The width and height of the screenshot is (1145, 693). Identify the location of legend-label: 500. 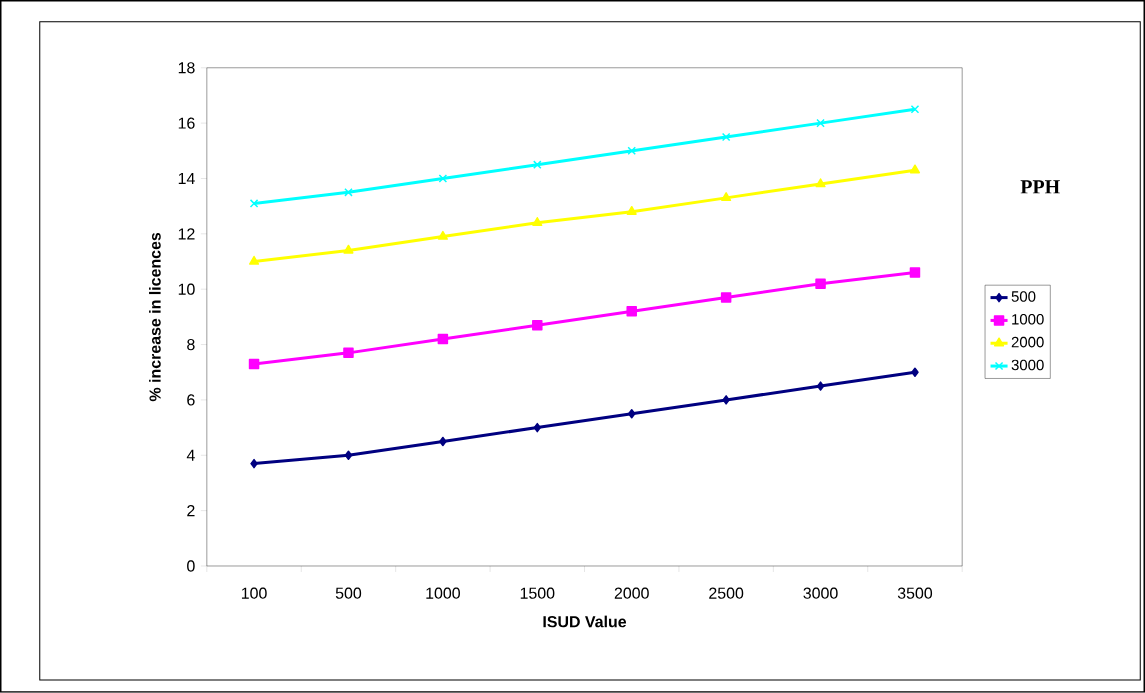
(1023, 296).